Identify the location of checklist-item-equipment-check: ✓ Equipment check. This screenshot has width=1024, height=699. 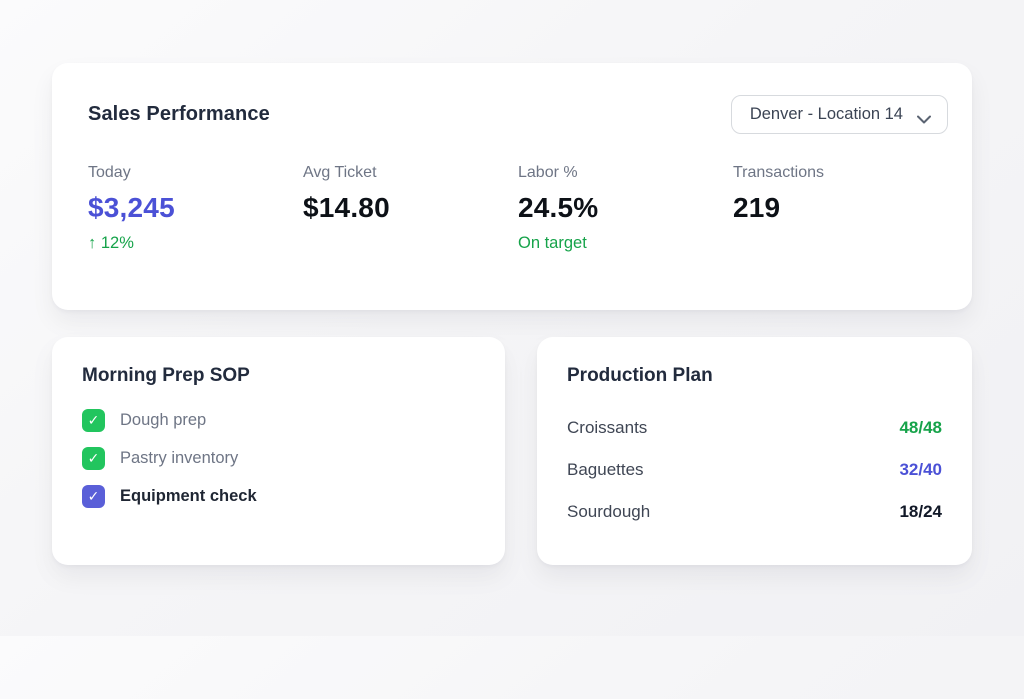
(278, 496).